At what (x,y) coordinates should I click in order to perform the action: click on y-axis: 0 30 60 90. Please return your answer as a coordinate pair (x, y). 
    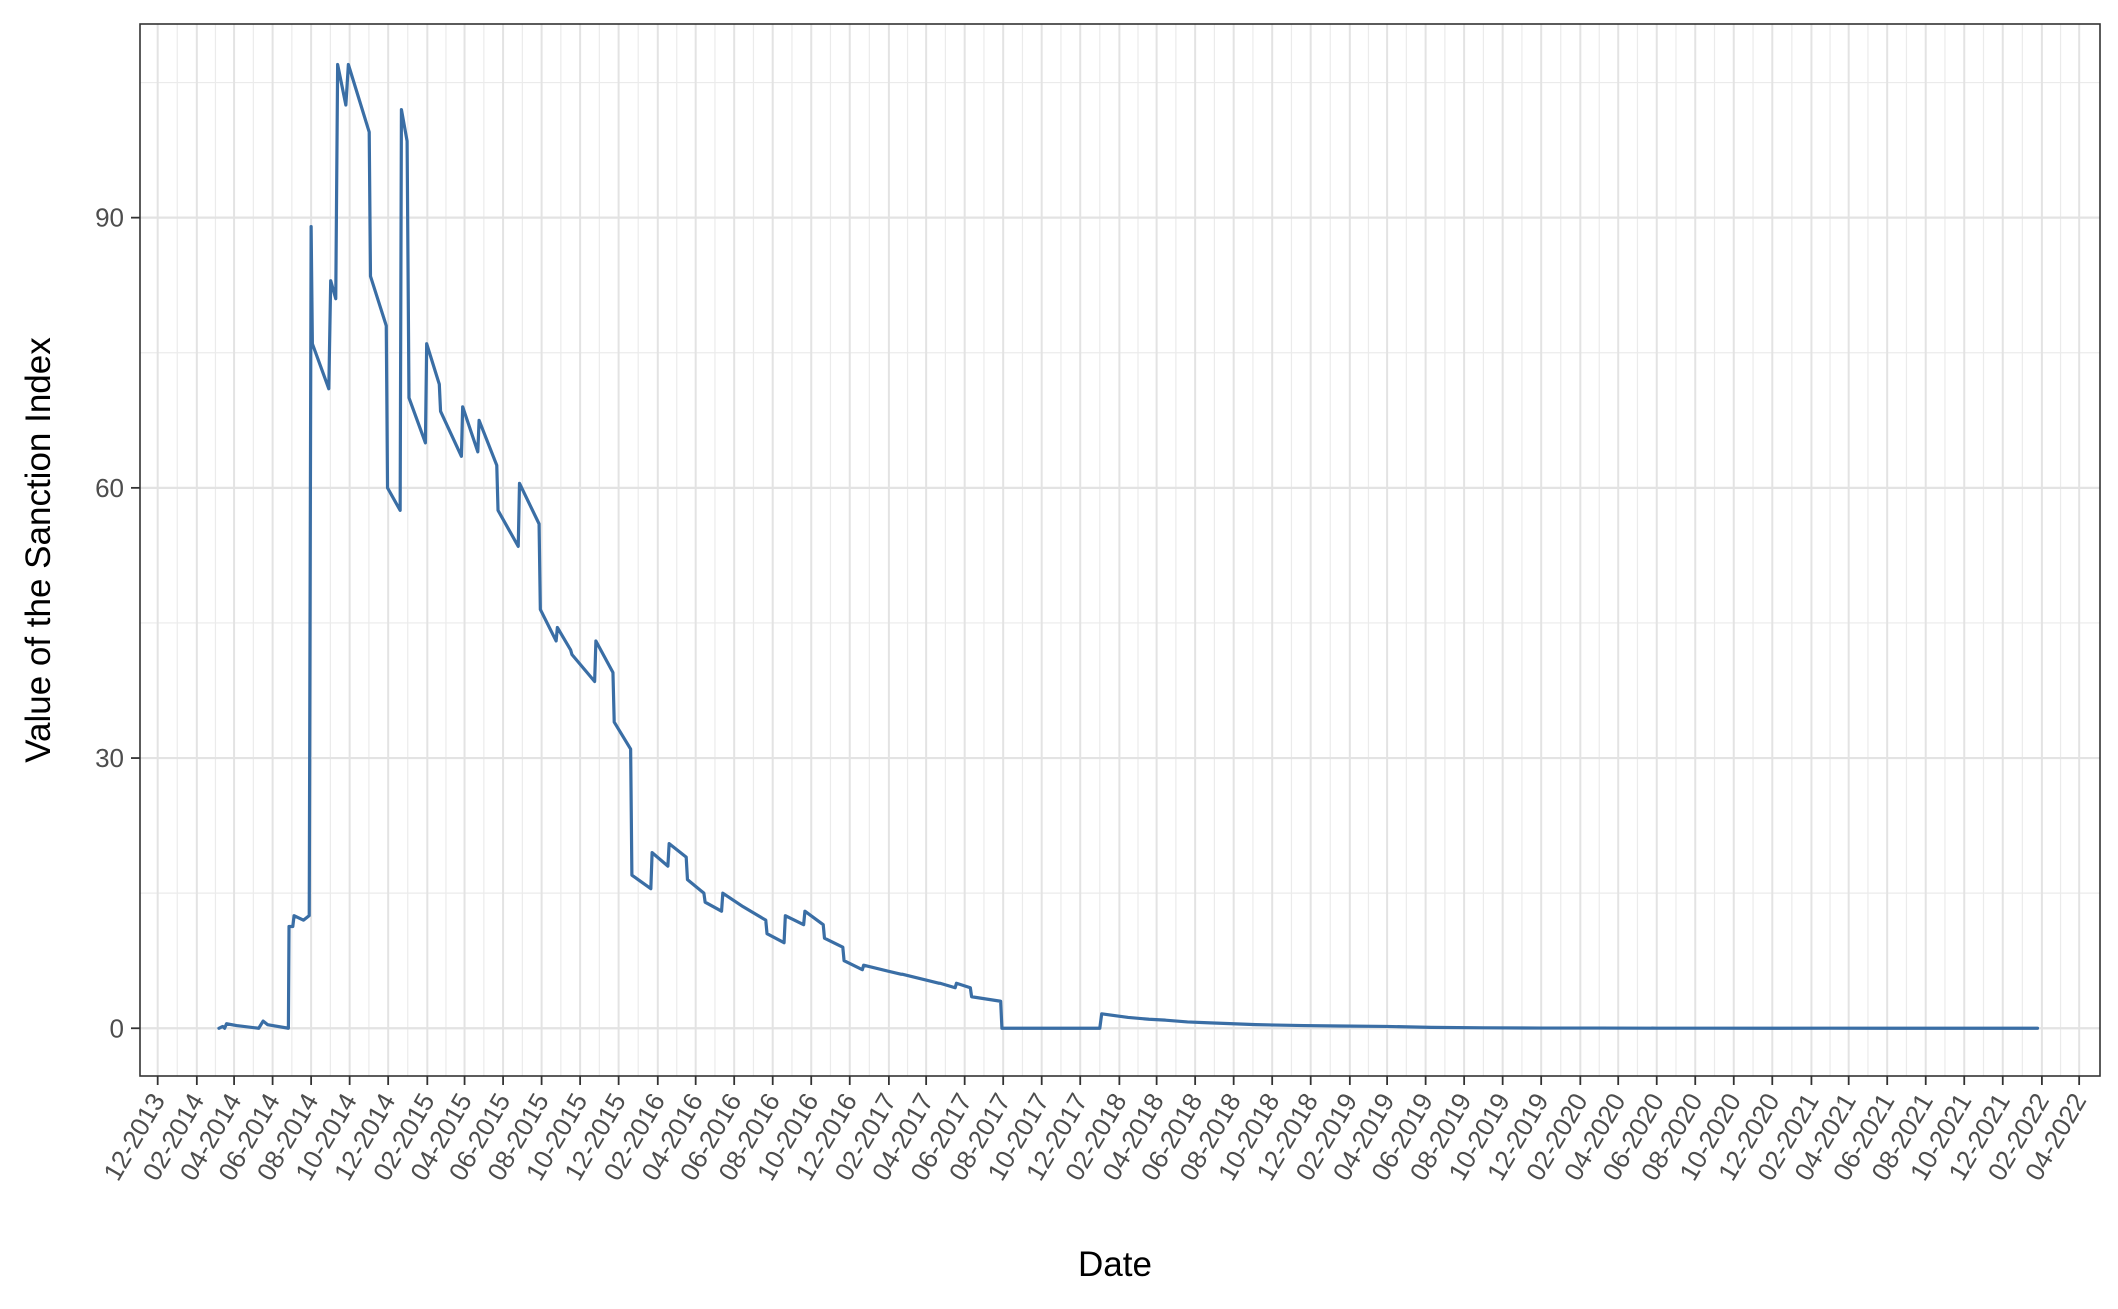
    Looking at the image, I should click on (117, 623).